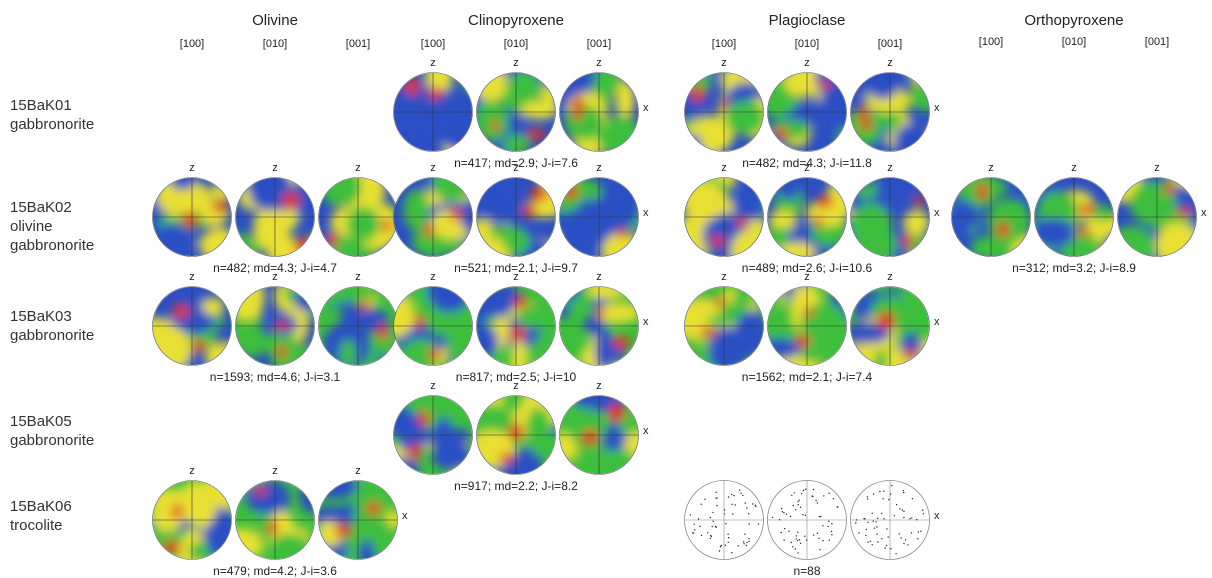 Image resolution: width=1212 pixels, height=578 pixels. Describe the element at coordinates (646, 108) in the screenshot. I see `cell-15BaK01-clinopyroxene-x-label: x` at that location.